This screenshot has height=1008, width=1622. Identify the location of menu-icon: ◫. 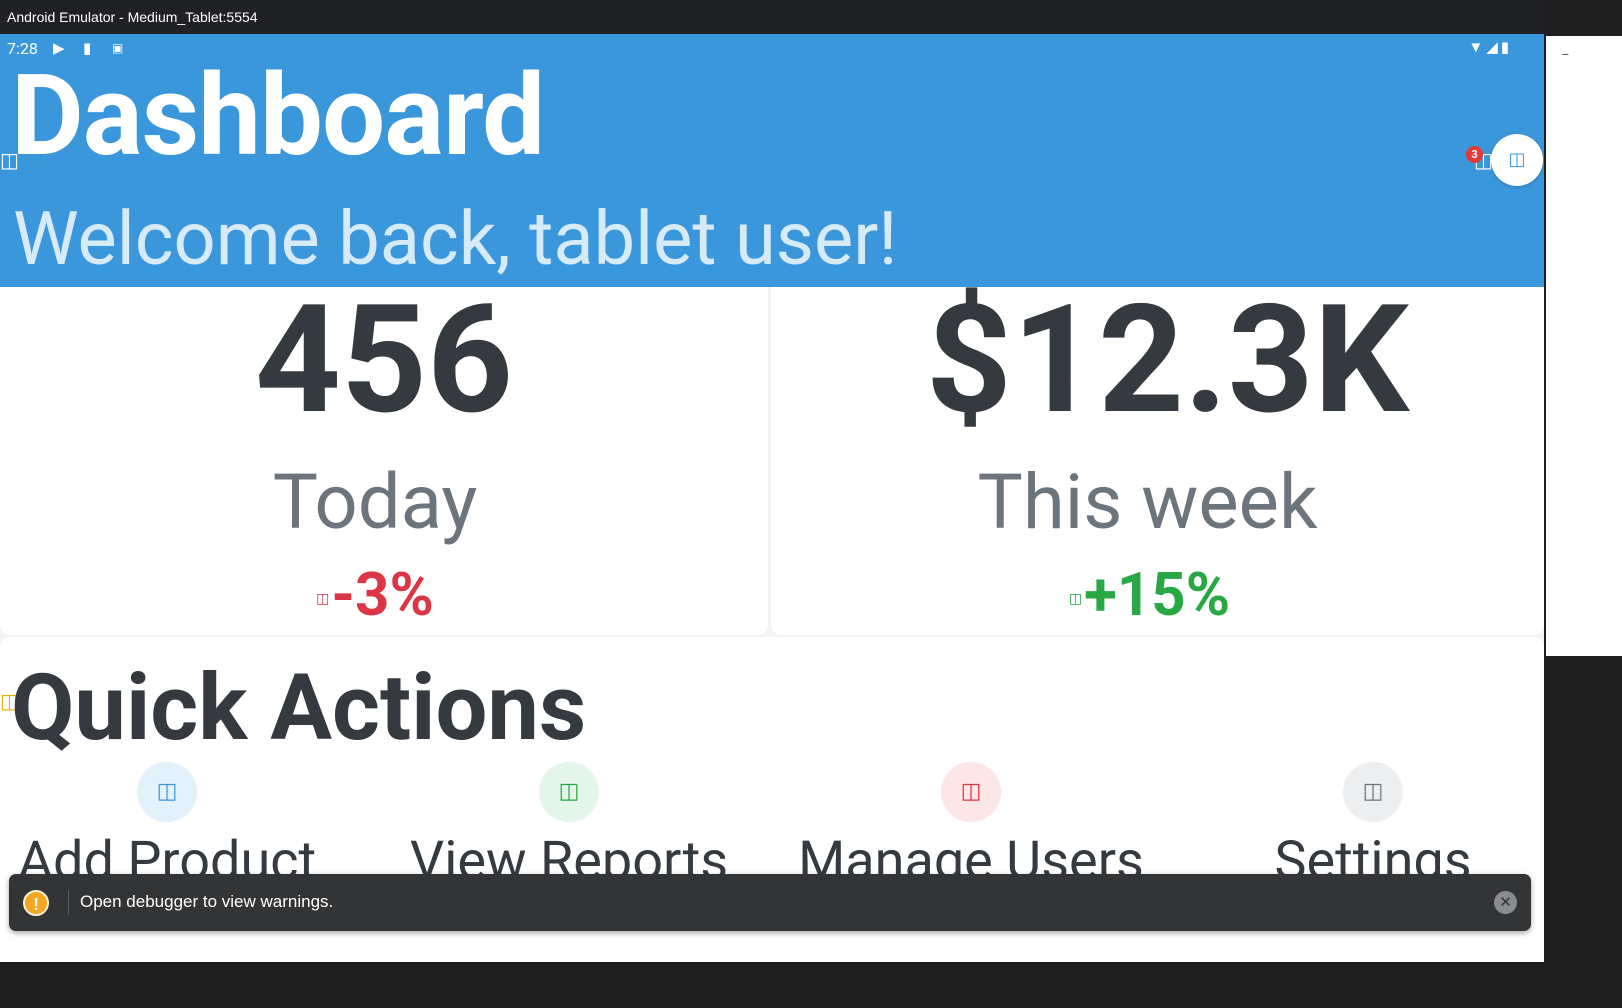
(9, 160).